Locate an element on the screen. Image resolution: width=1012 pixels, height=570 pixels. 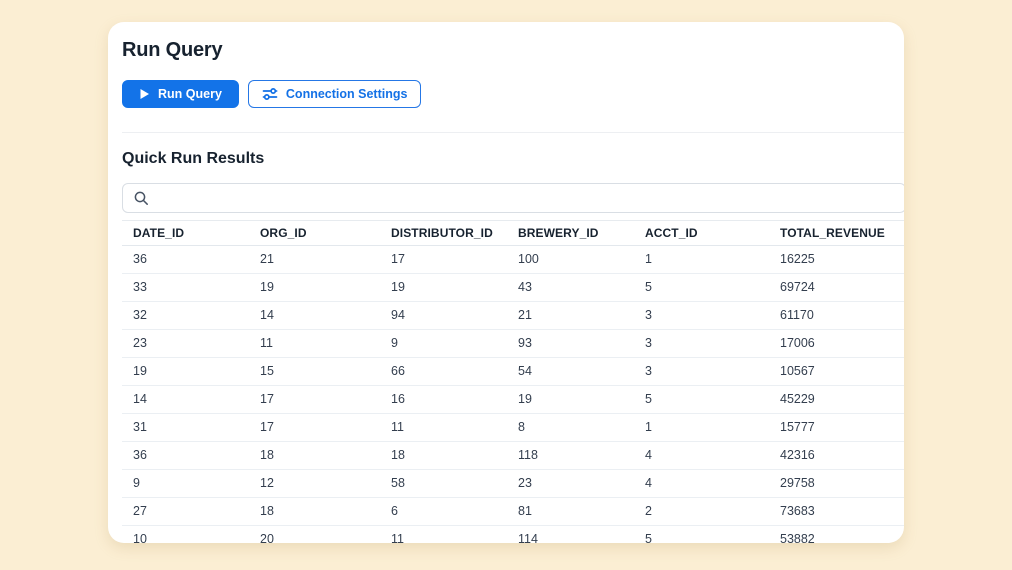
table-cell: 43 is located at coordinates (570, 287).